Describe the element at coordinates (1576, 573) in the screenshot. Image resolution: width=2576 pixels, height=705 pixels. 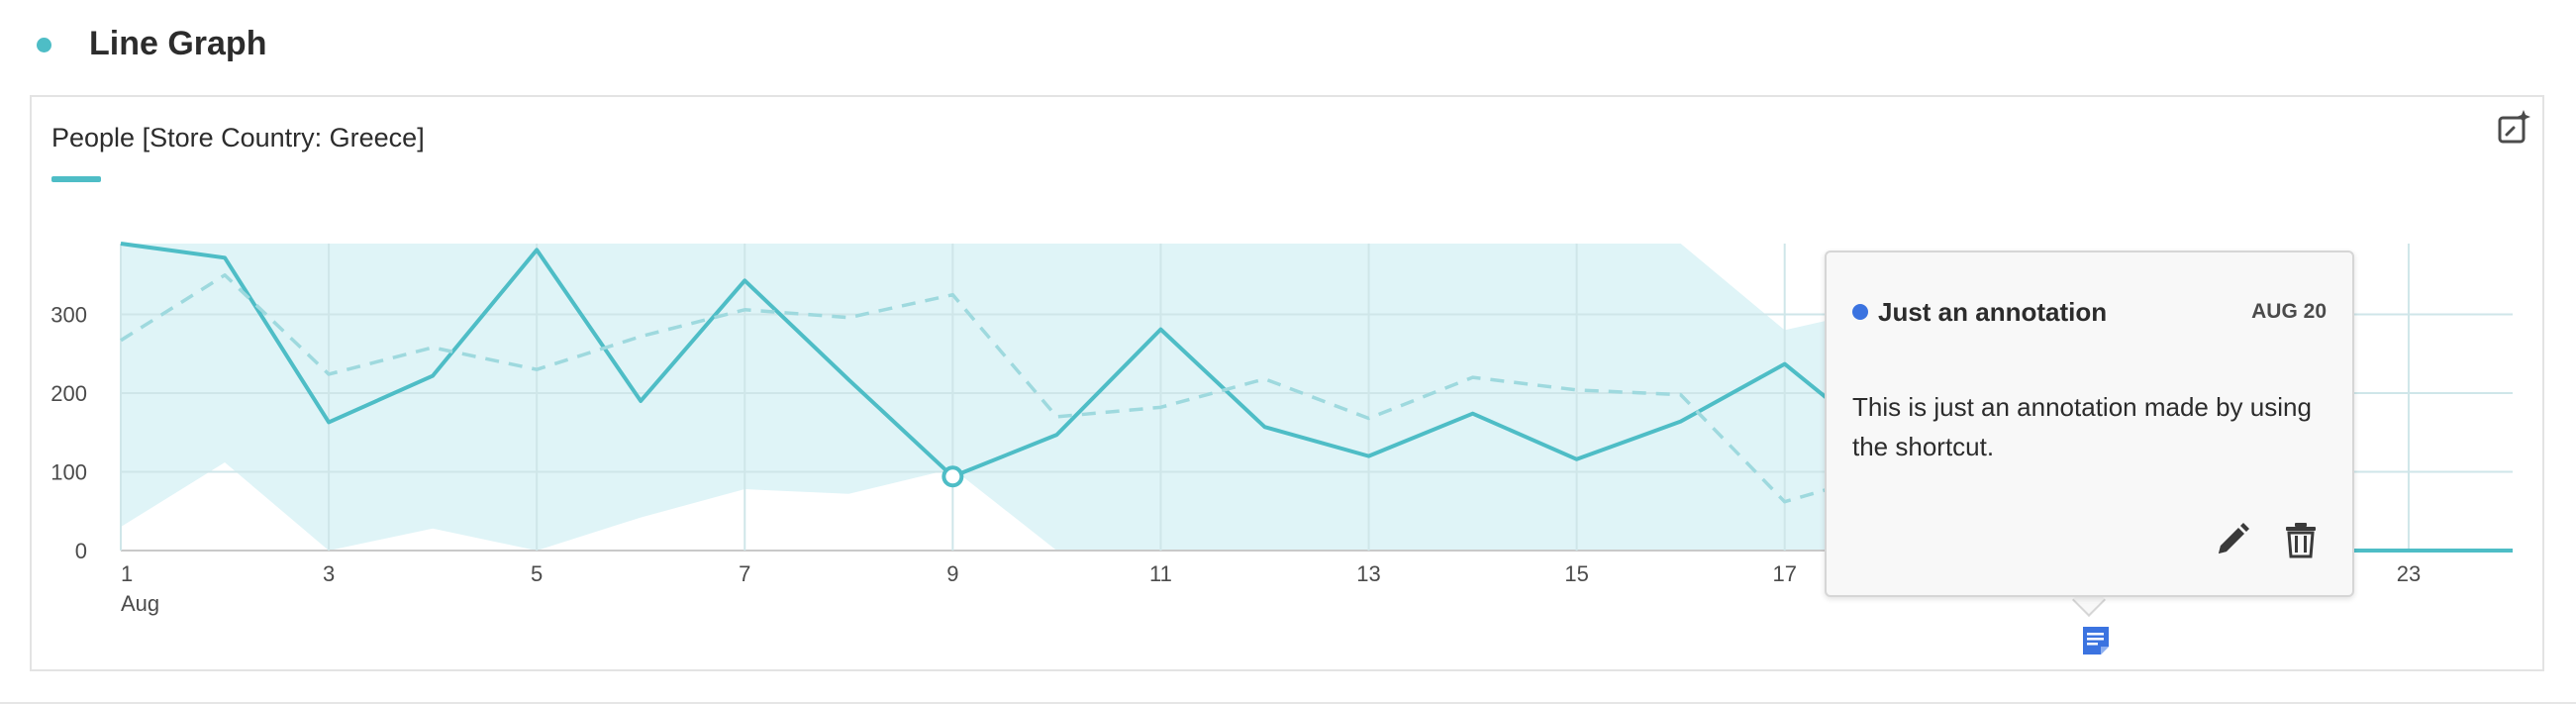
I see `x-tick-label: 15` at that location.